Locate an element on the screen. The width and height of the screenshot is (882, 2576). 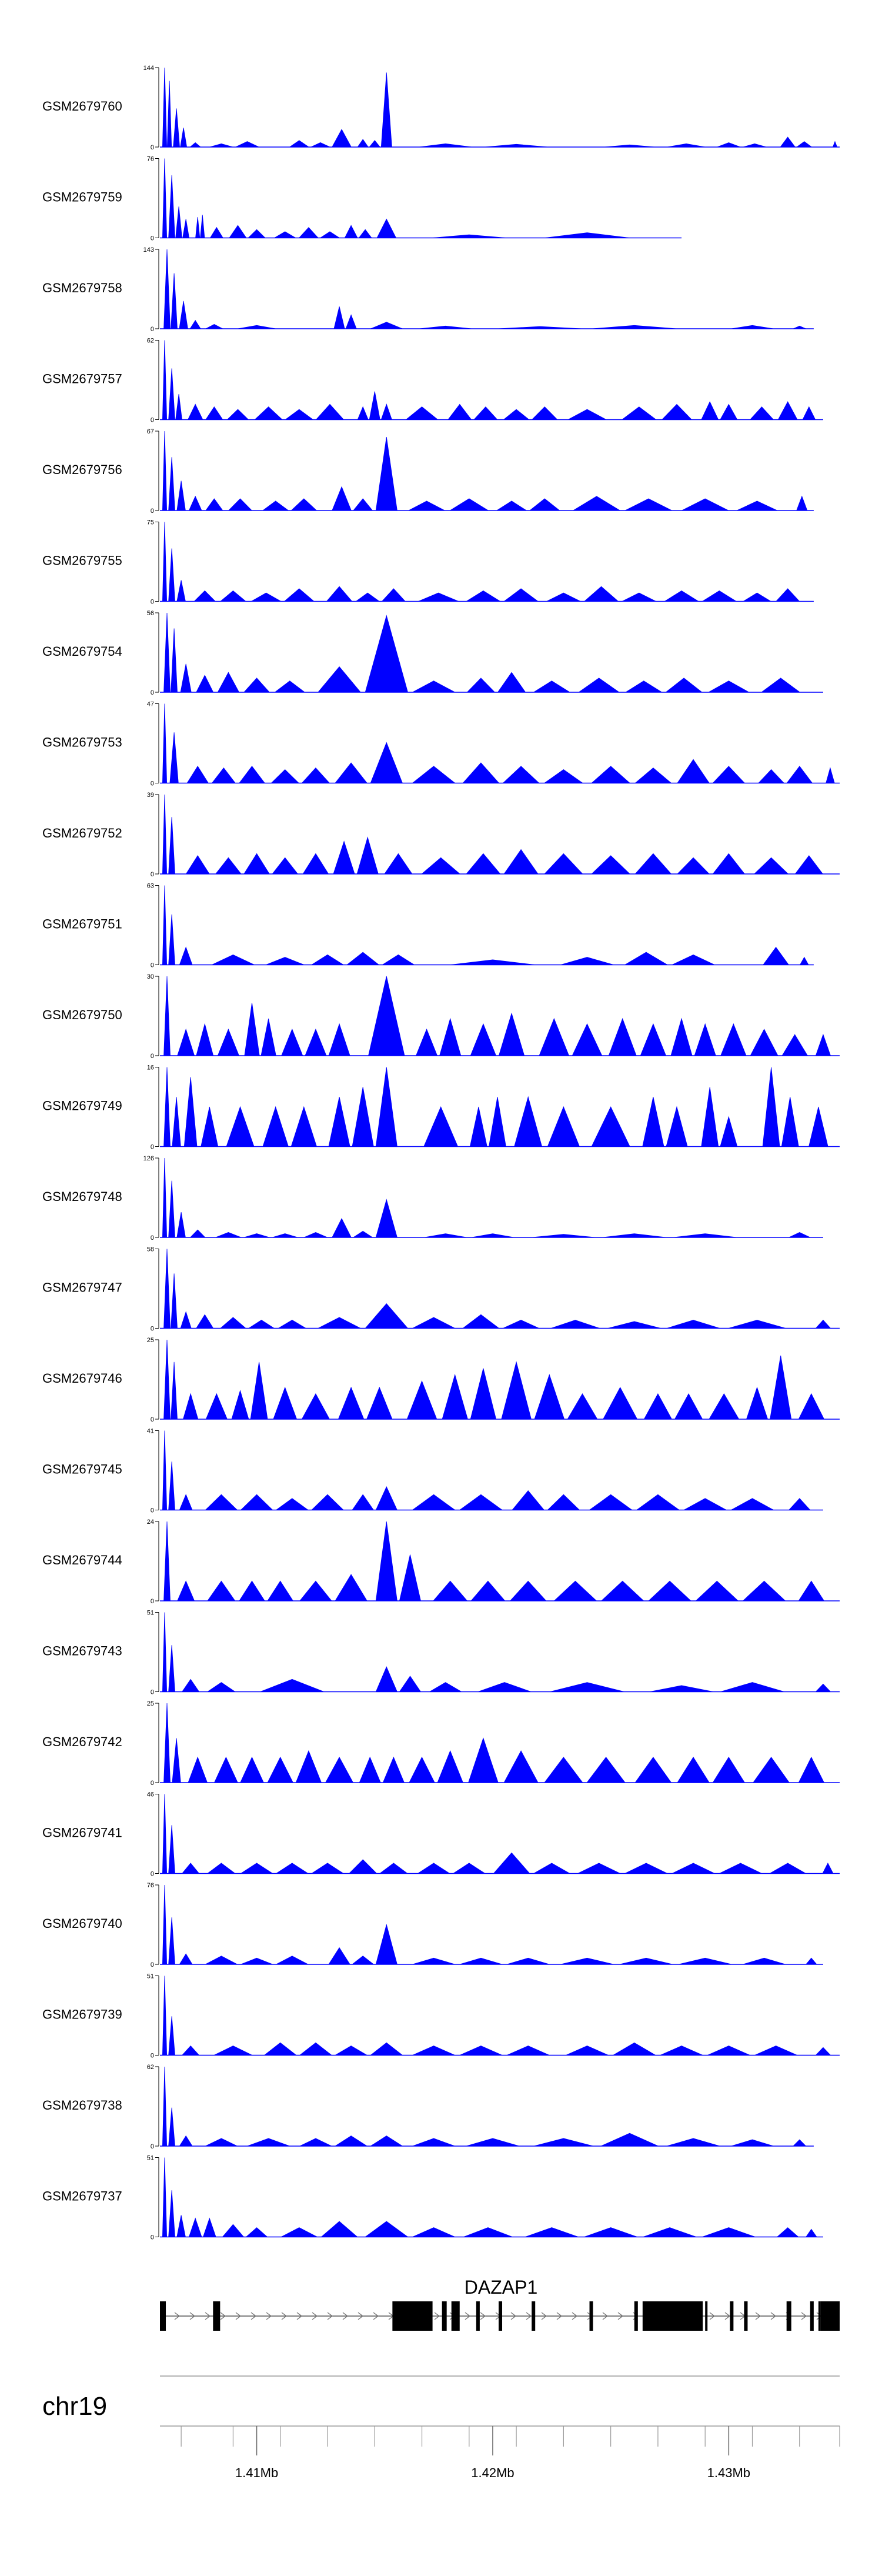
y-max-label: 143 is located at coordinates (148, 249).